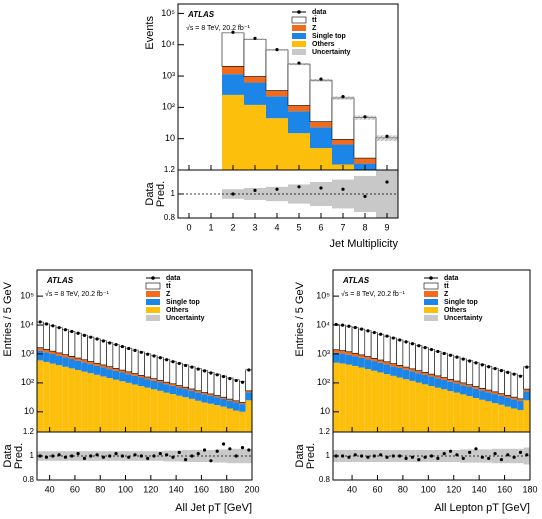 The width and height of the screenshot is (542, 519). What do you see at coordinates (168, 285) in the screenshot?
I see `legend-label: tt̄` at bounding box center [168, 285].